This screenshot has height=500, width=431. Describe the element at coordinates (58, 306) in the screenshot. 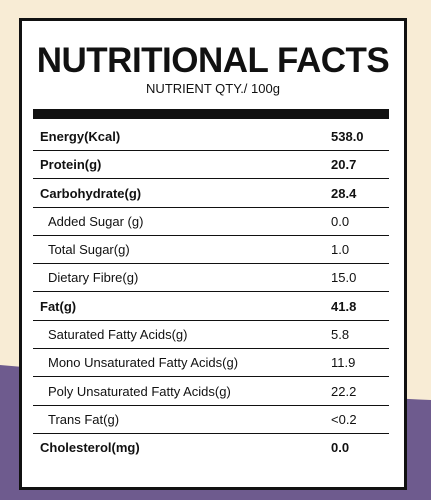

I see `nutrient-label: Fat(g)` at that location.